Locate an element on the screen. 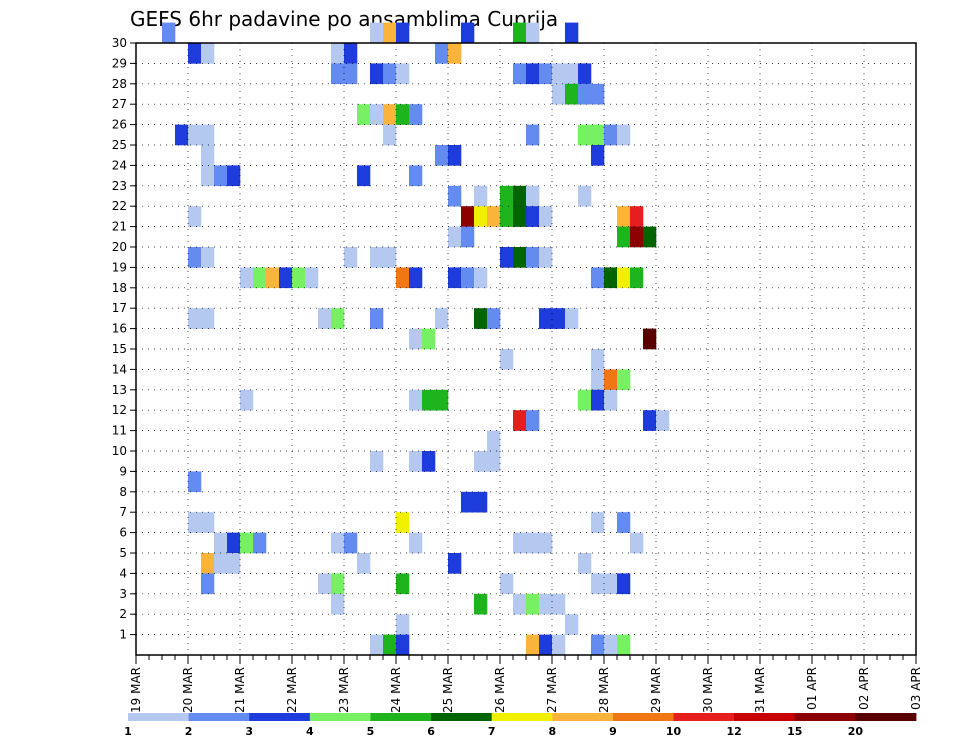  x-tick-label: 19 MAR is located at coordinates (136, 690).